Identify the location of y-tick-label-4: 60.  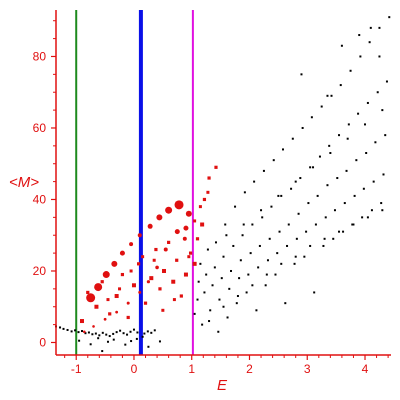
(40, 128).